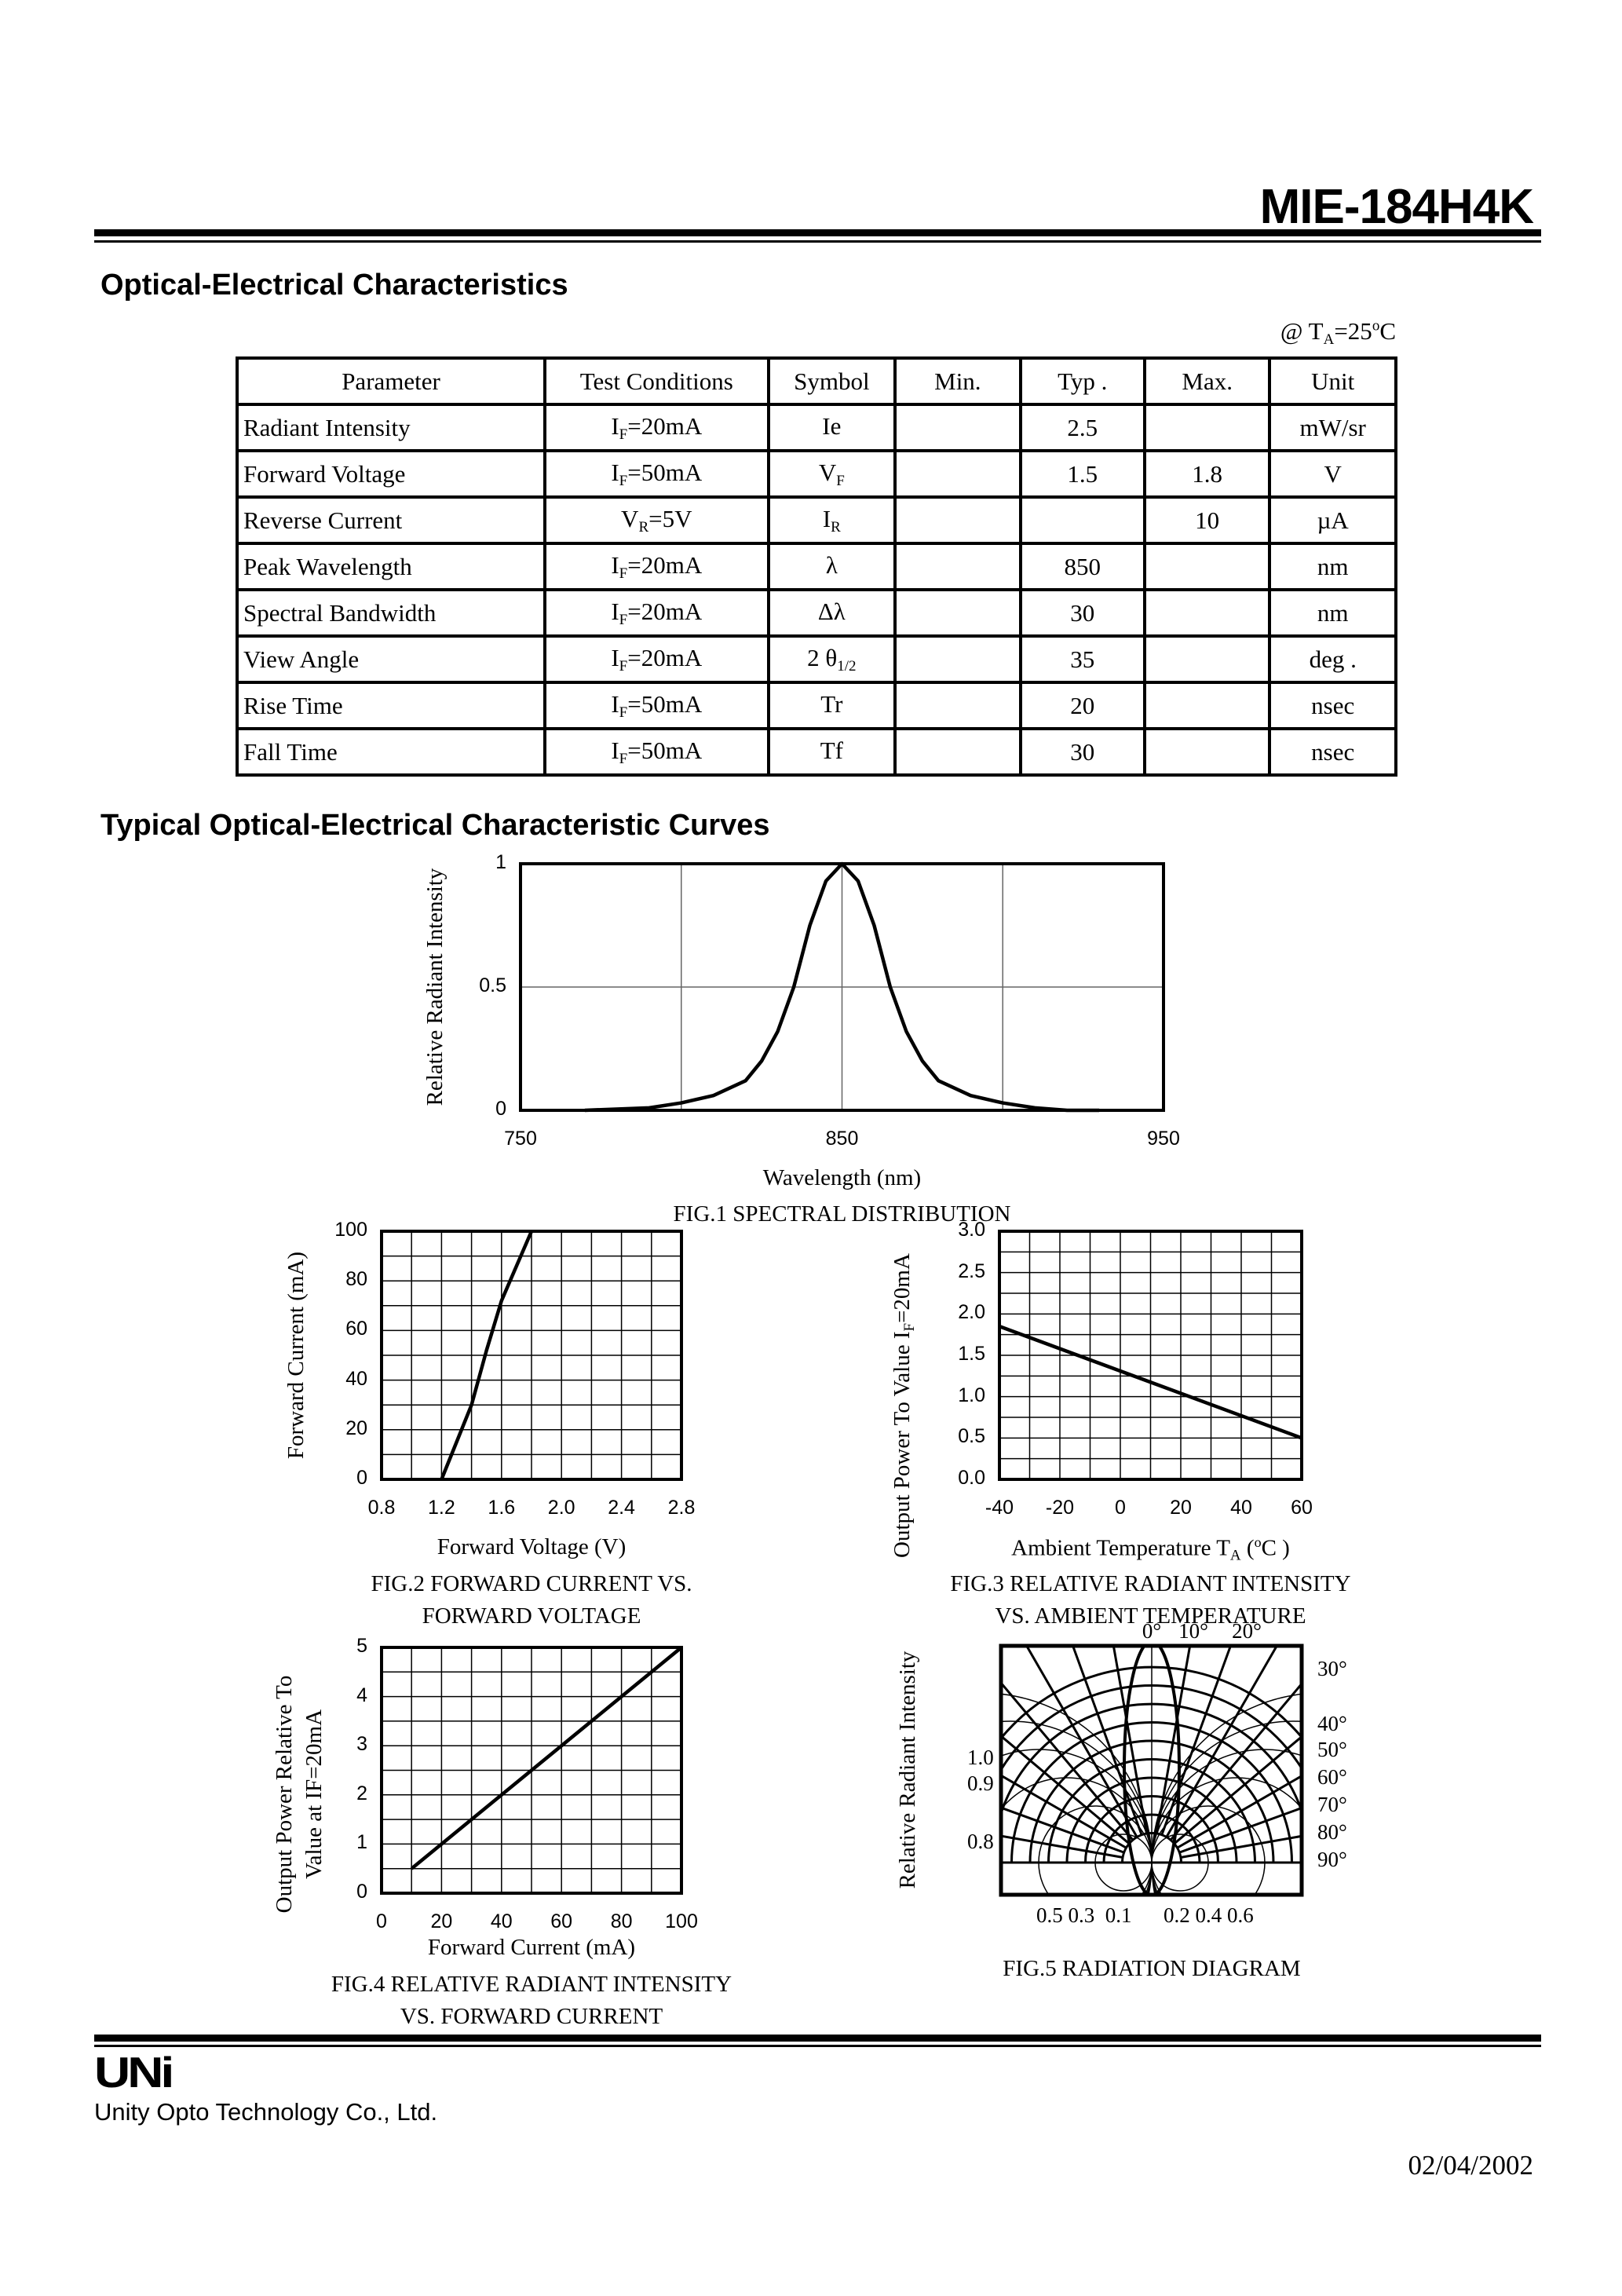 The image size is (1622, 2296). Describe the element at coordinates (972, 1354) in the screenshot. I see `y-tick-label: 1.5` at that location.